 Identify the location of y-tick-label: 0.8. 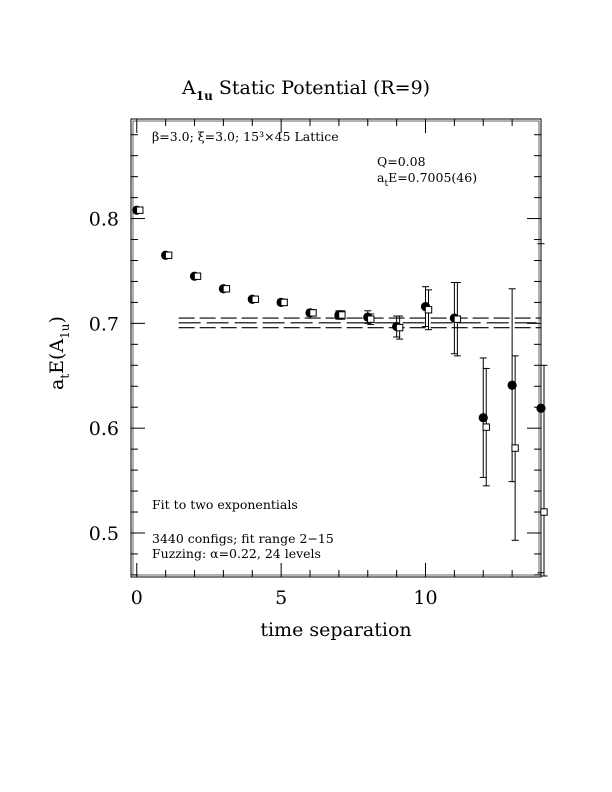
(104, 220).